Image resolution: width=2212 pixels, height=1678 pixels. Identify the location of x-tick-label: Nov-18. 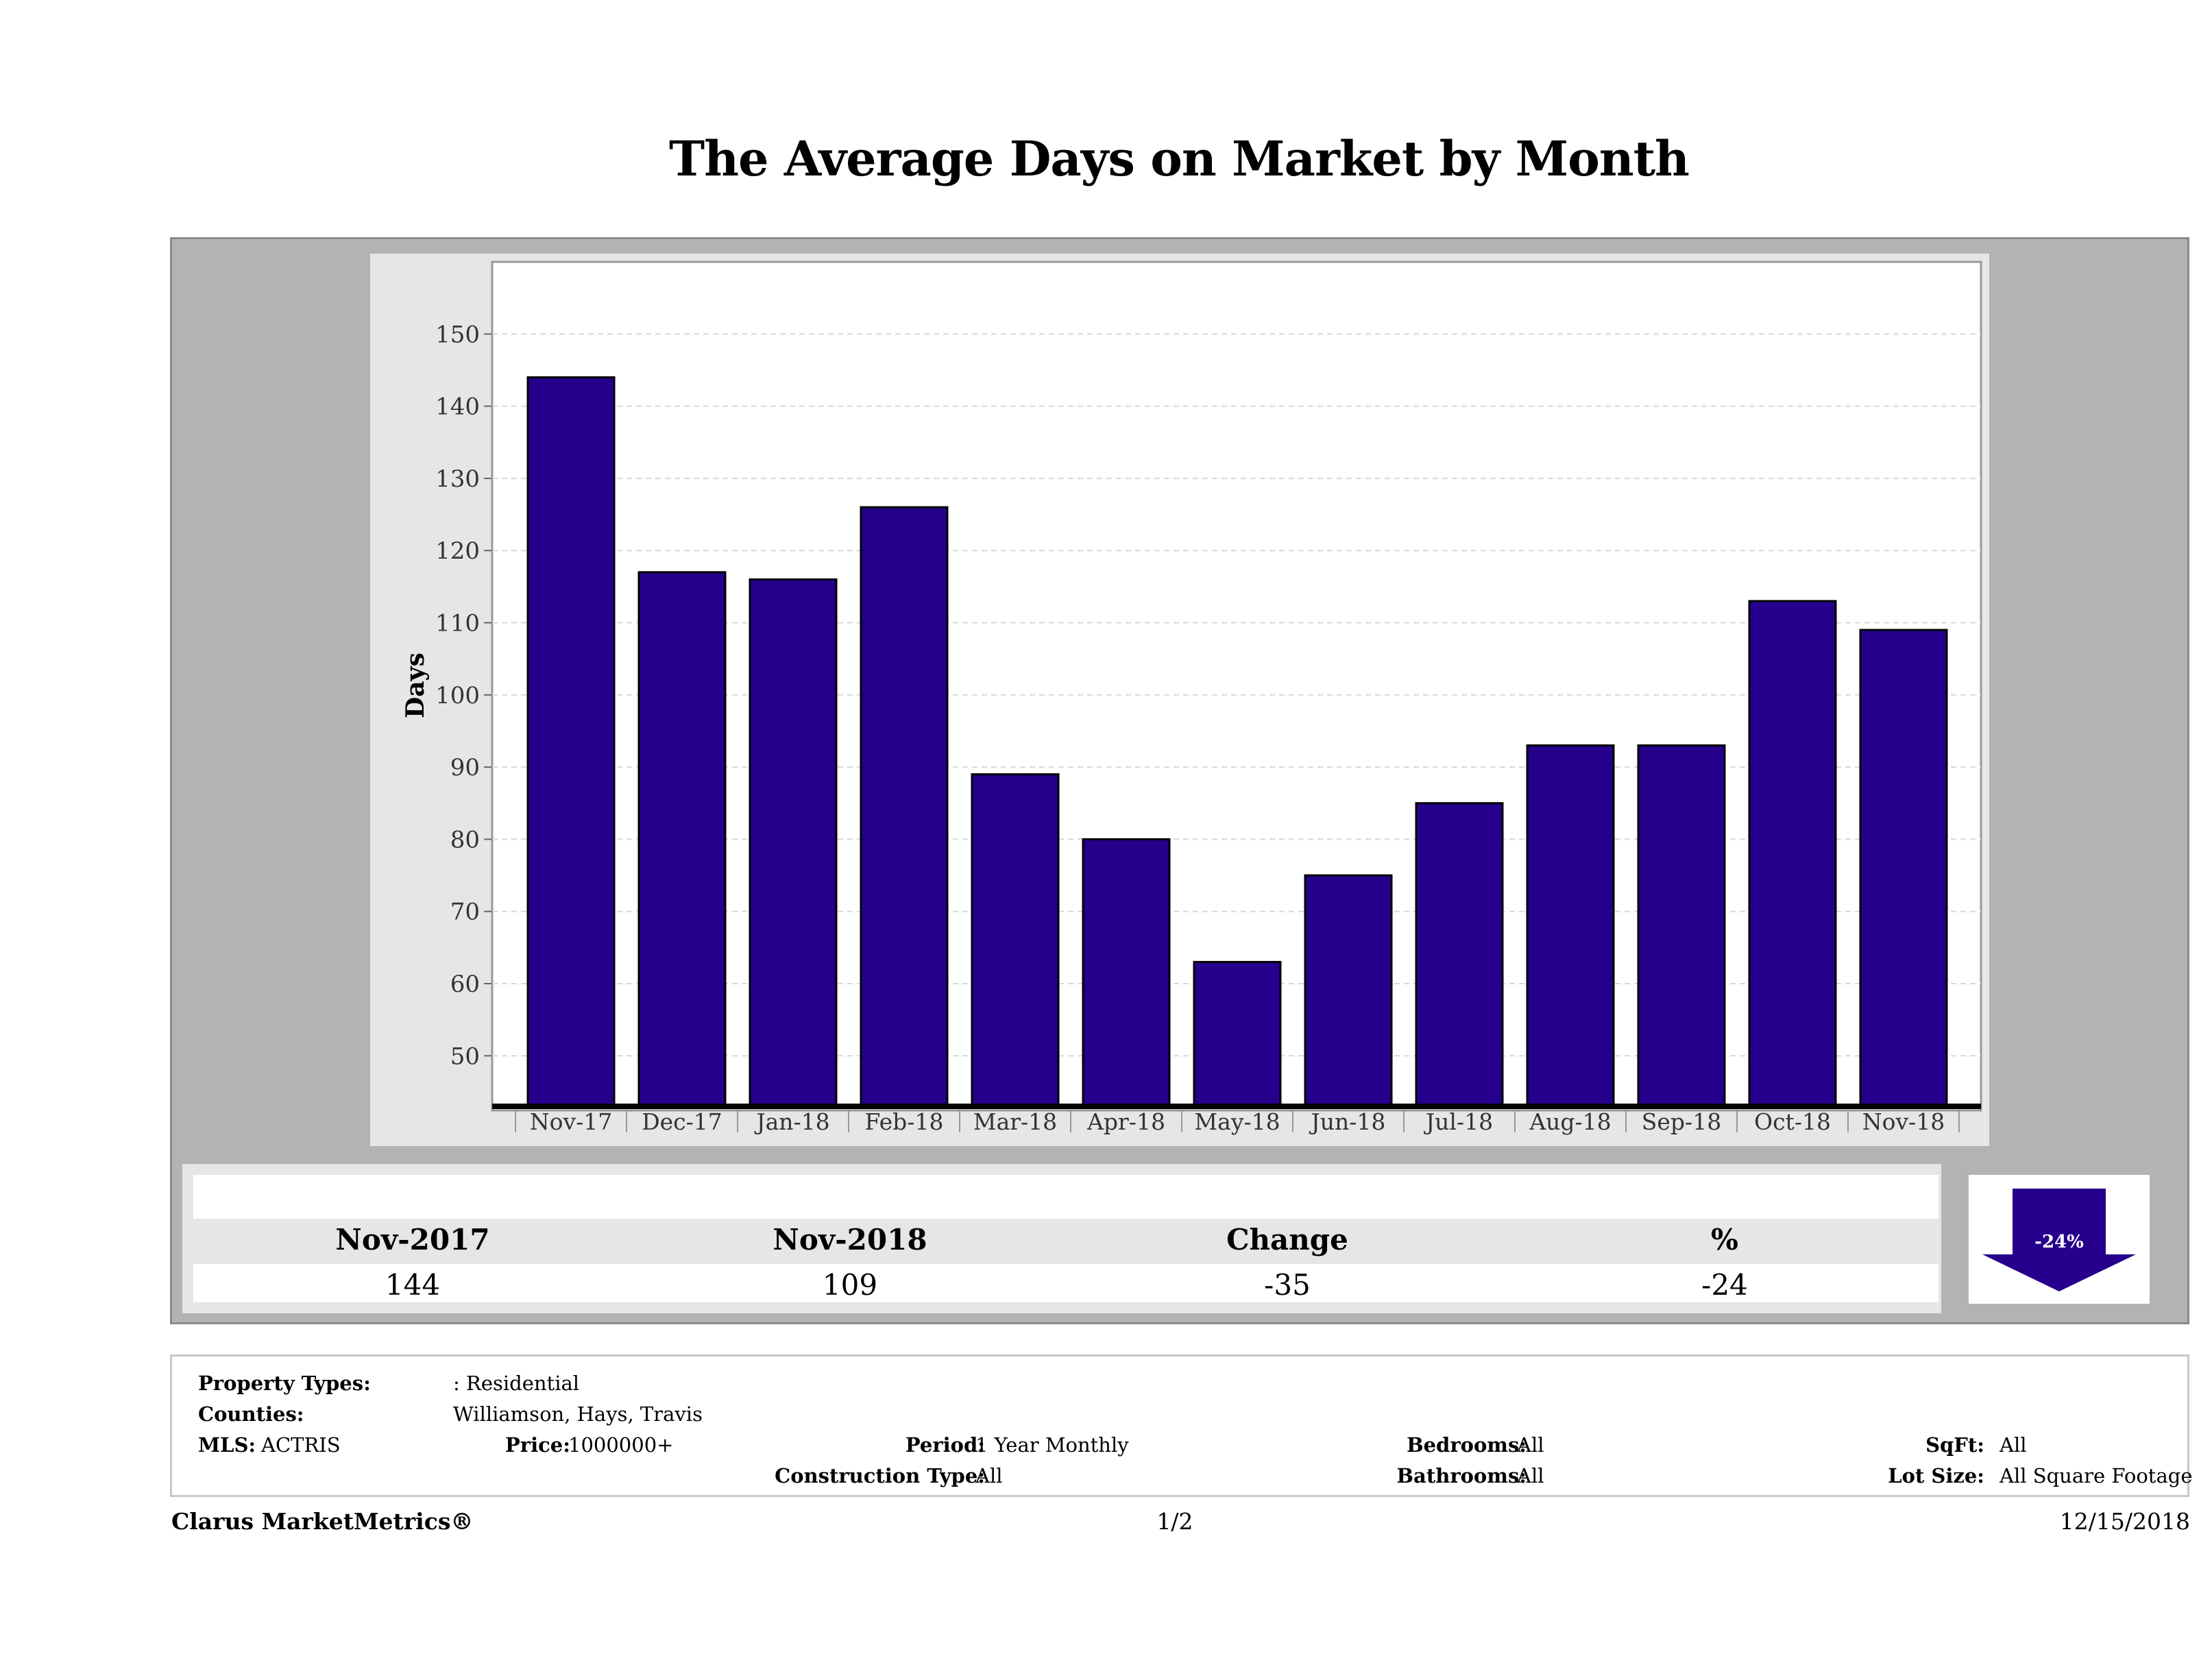
(1903, 1121).